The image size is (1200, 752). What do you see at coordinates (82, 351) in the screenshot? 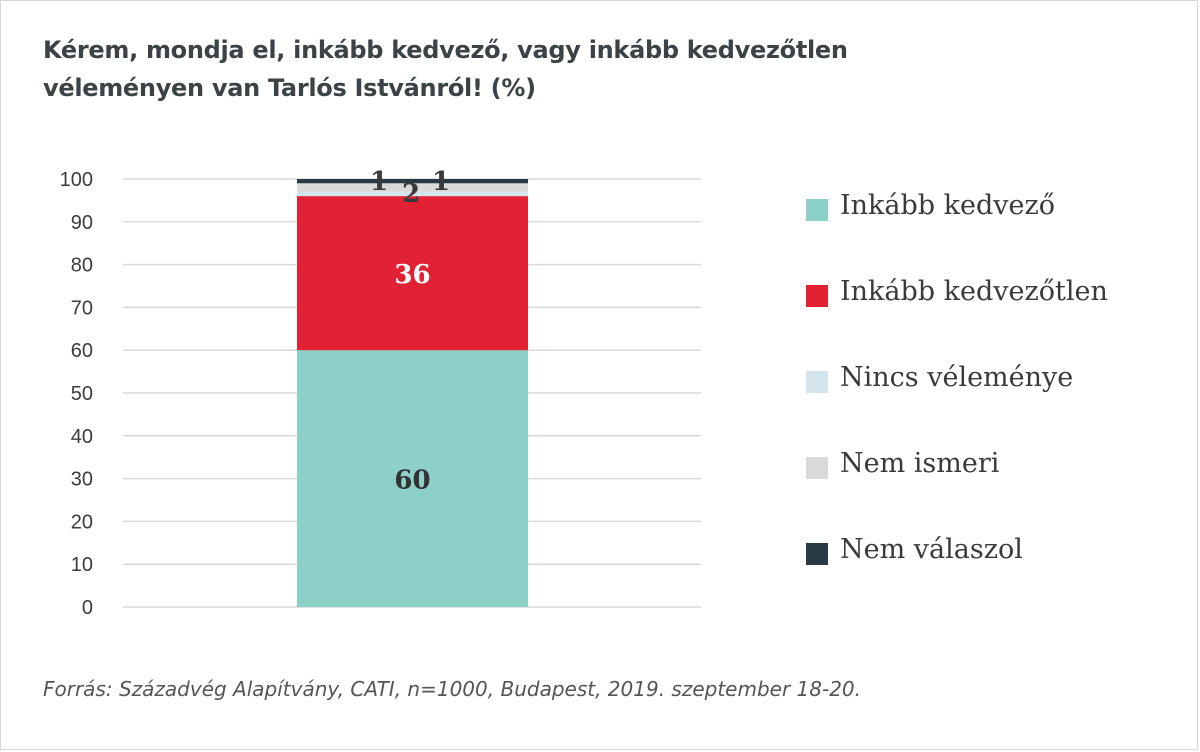
I see `y-tick-label: 60` at bounding box center [82, 351].